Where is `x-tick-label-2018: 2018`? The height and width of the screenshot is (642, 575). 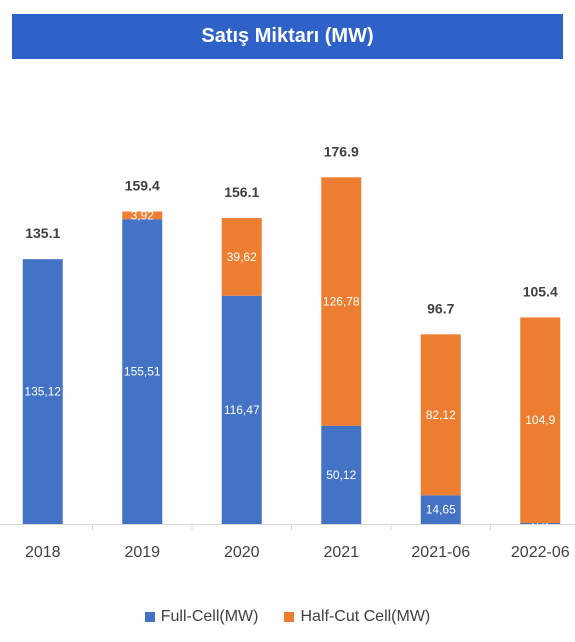
x-tick-label-2018: 2018 is located at coordinates (43, 552).